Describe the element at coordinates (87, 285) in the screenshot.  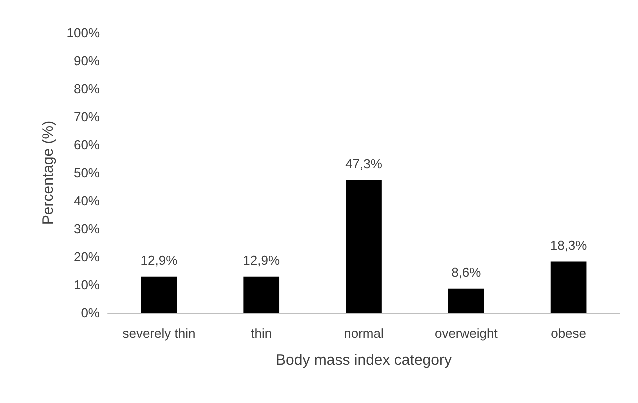
I see `y-tick-label: 10%` at that location.